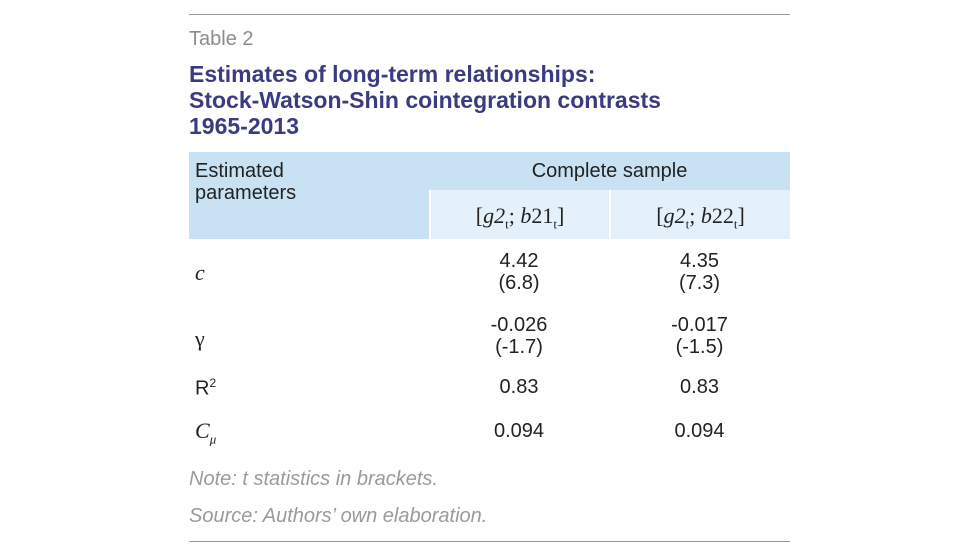 This screenshot has height=549, width=969. I want to click on cell-c-col1: 4.42 (6.8), so click(519, 272).